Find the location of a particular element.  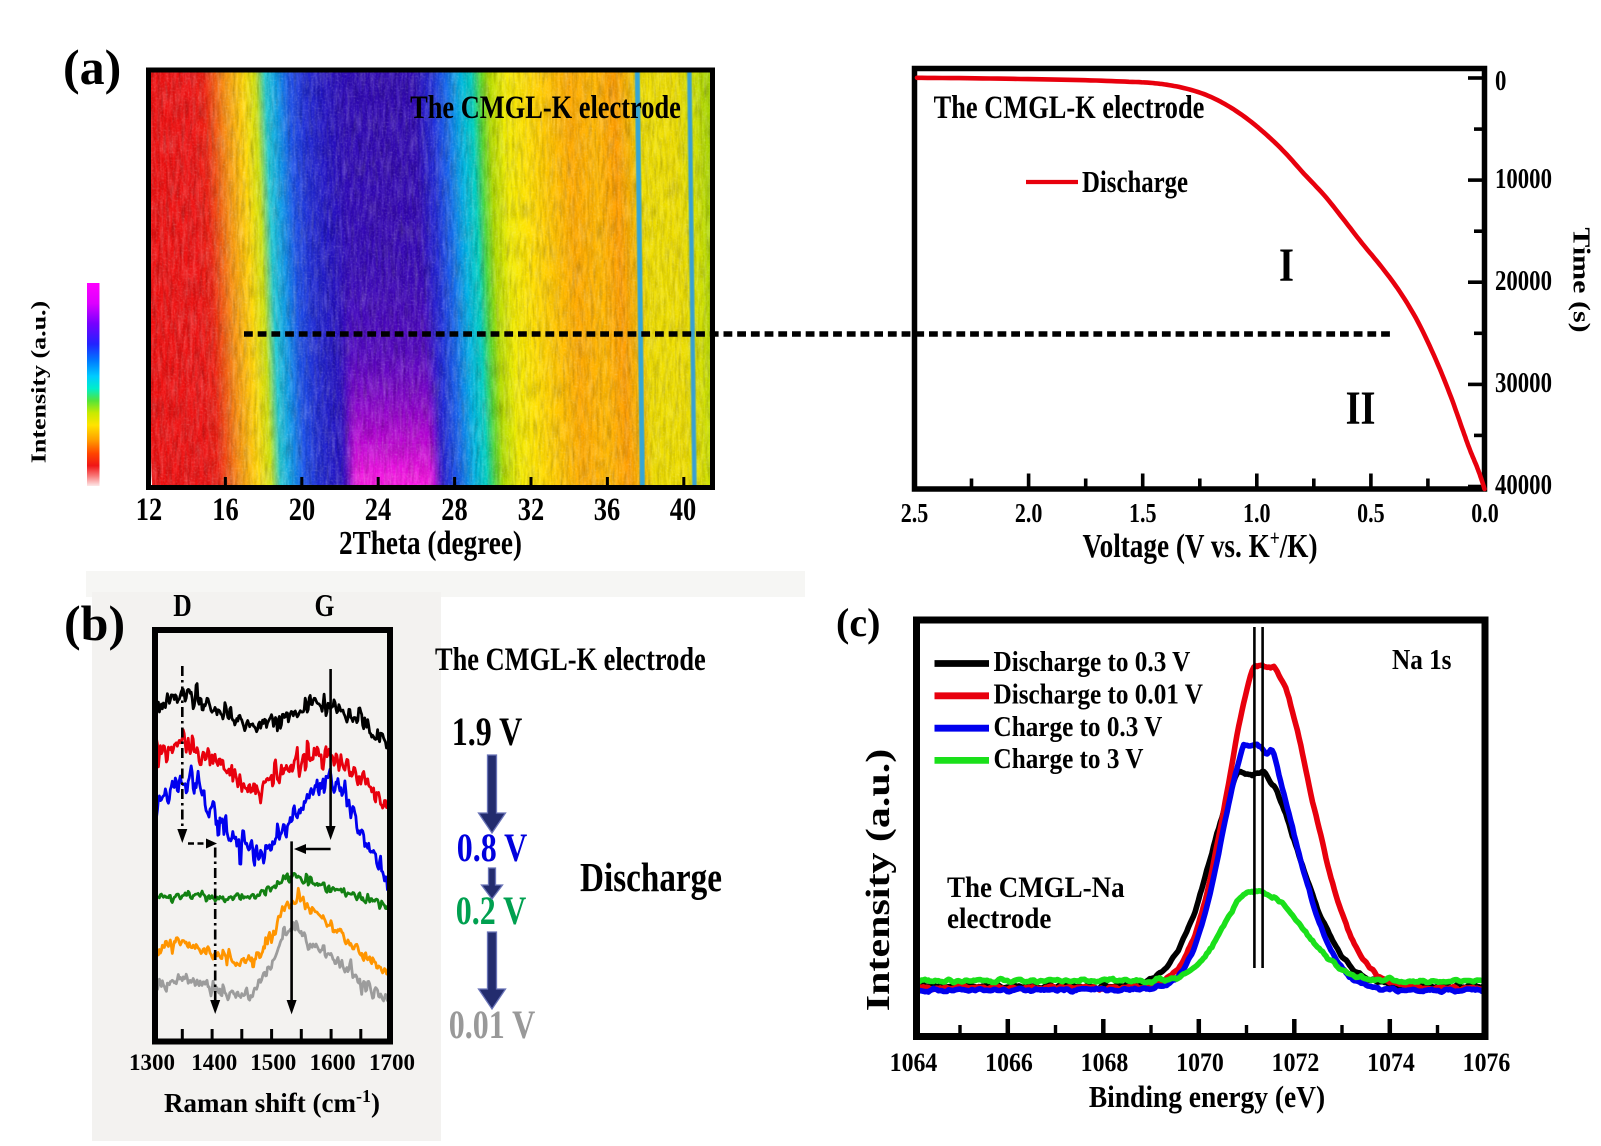

svg-text: 12 is located at coordinates (149, 509).